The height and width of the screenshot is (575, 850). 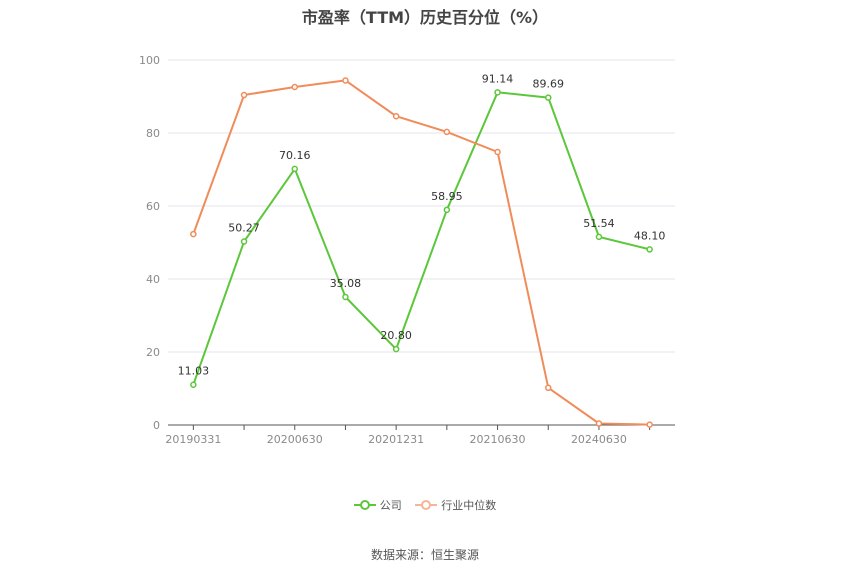 What do you see at coordinates (650, 235) in the screenshot?
I see `company-data-label: 48.10` at bounding box center [650, 235].